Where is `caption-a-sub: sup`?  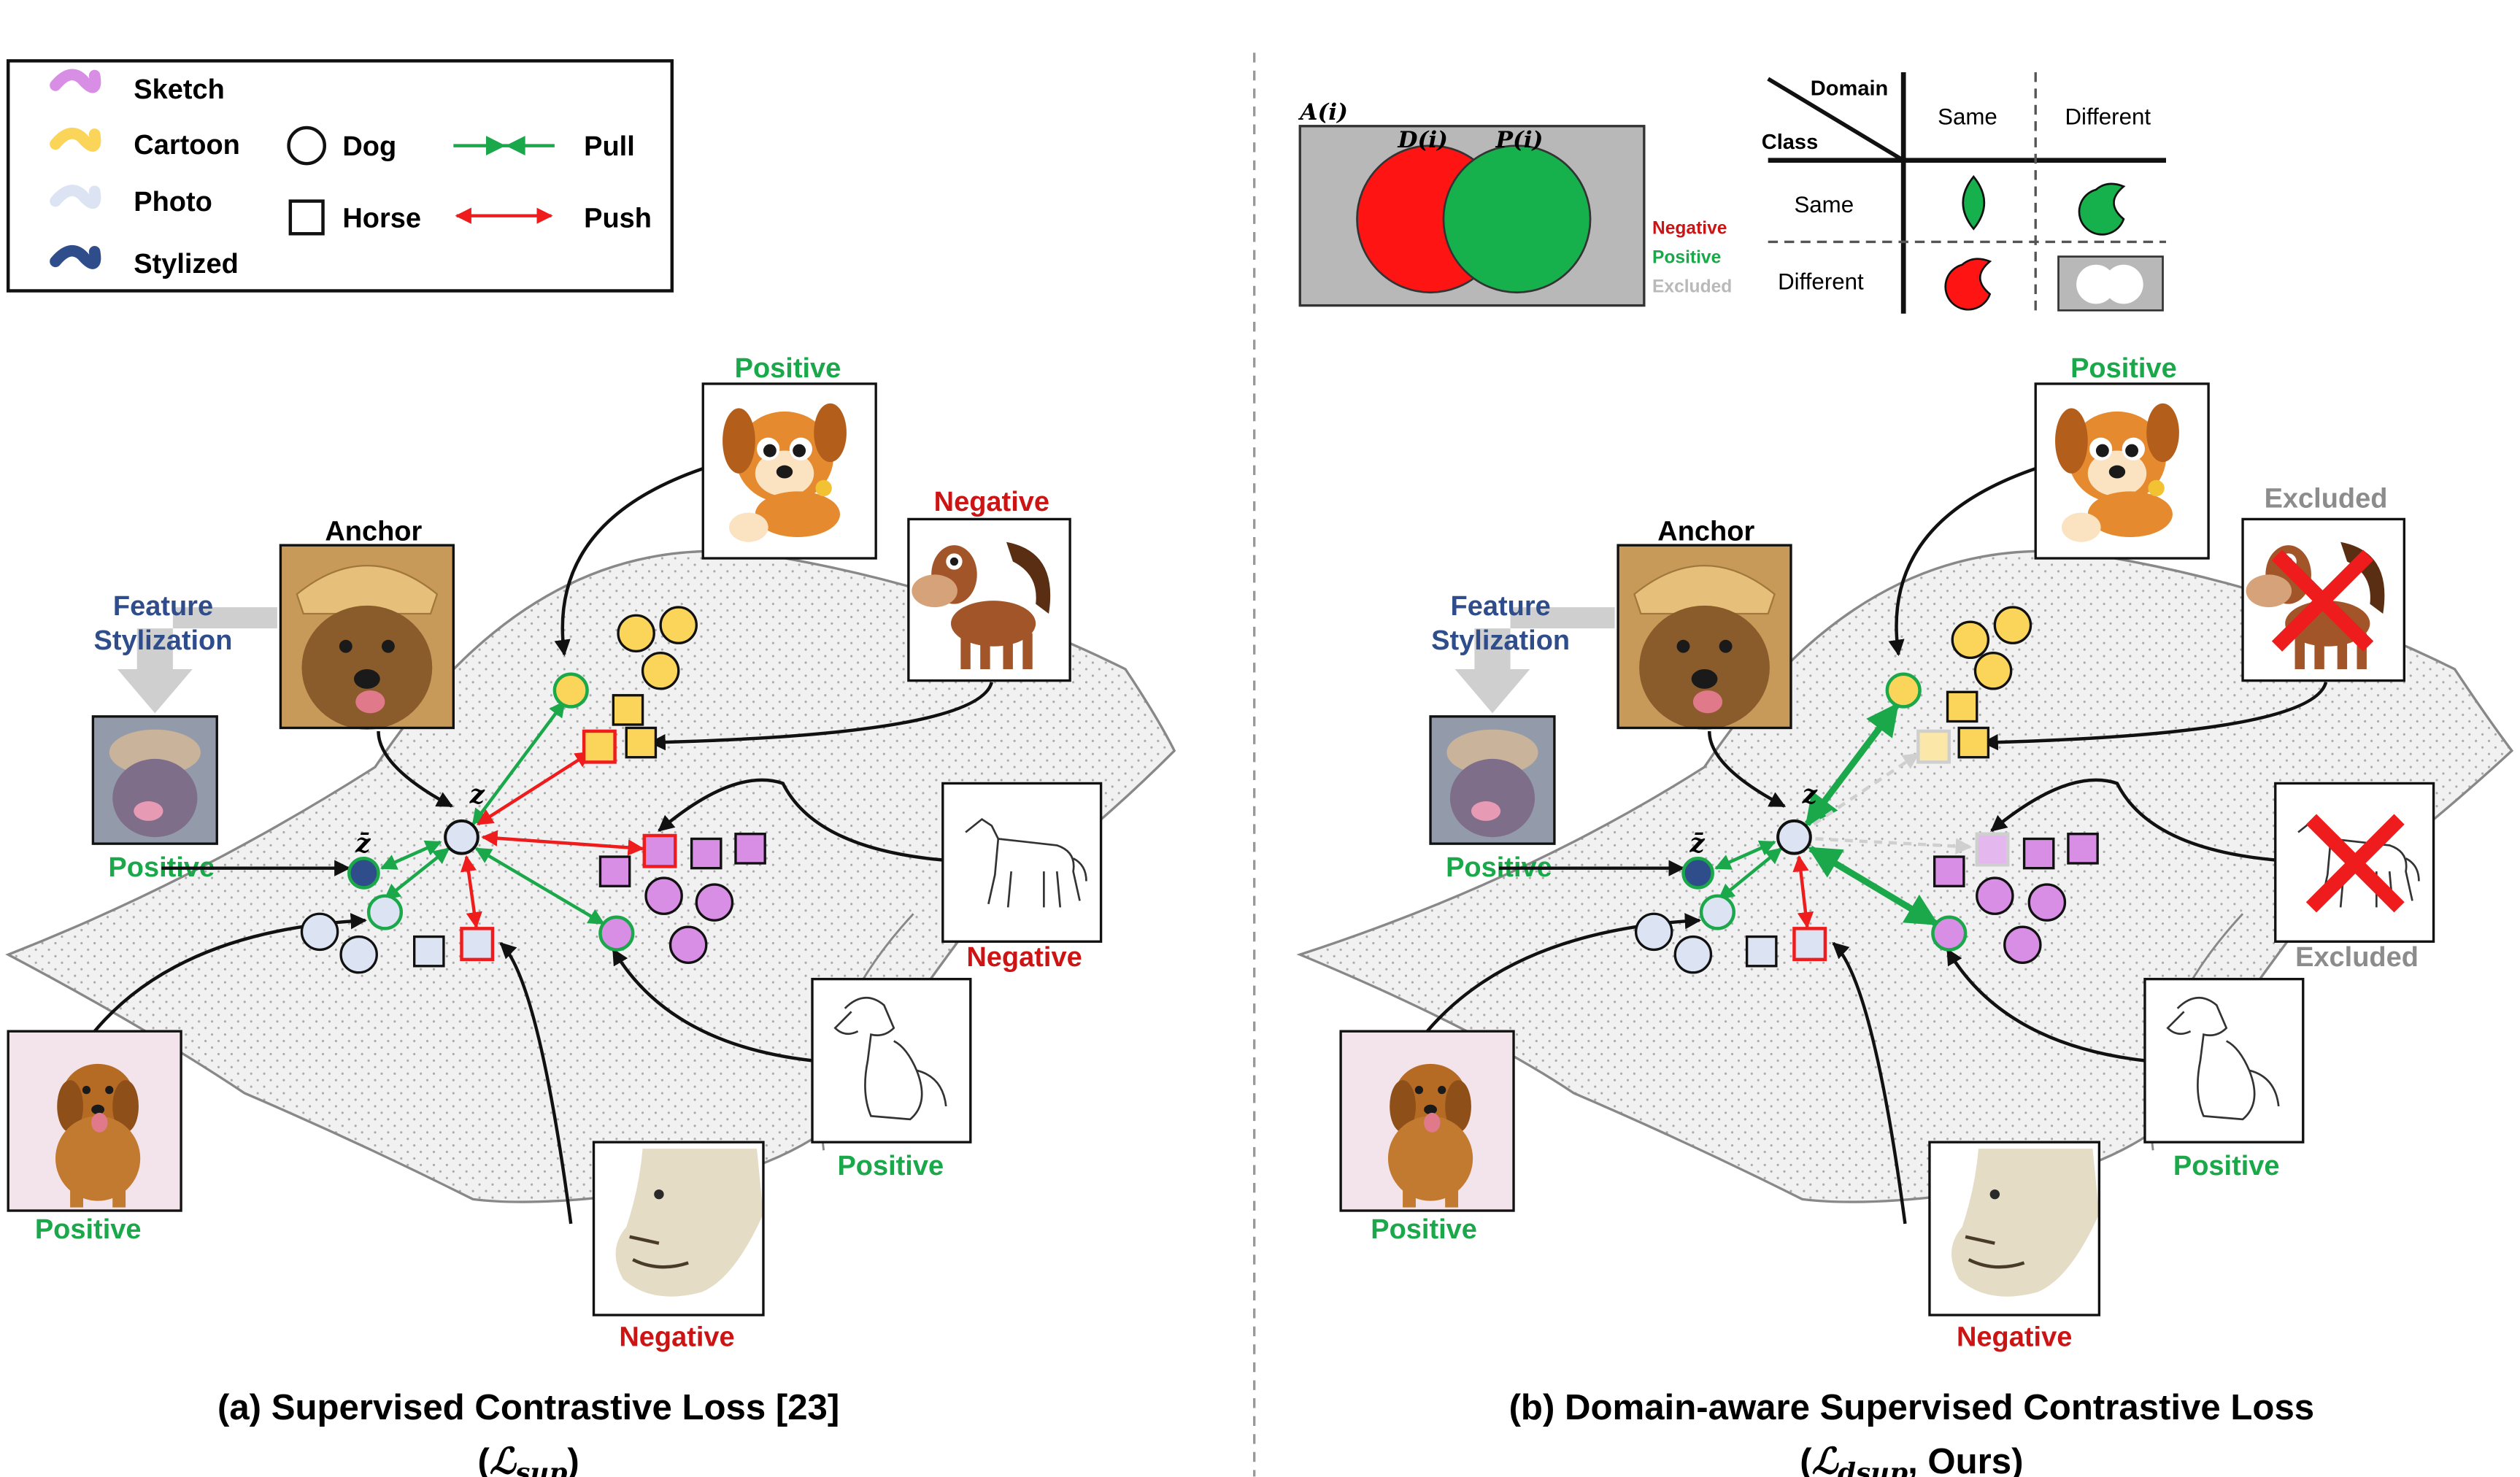 caption-a-sub: sup is located at coordinates (541, 1467).